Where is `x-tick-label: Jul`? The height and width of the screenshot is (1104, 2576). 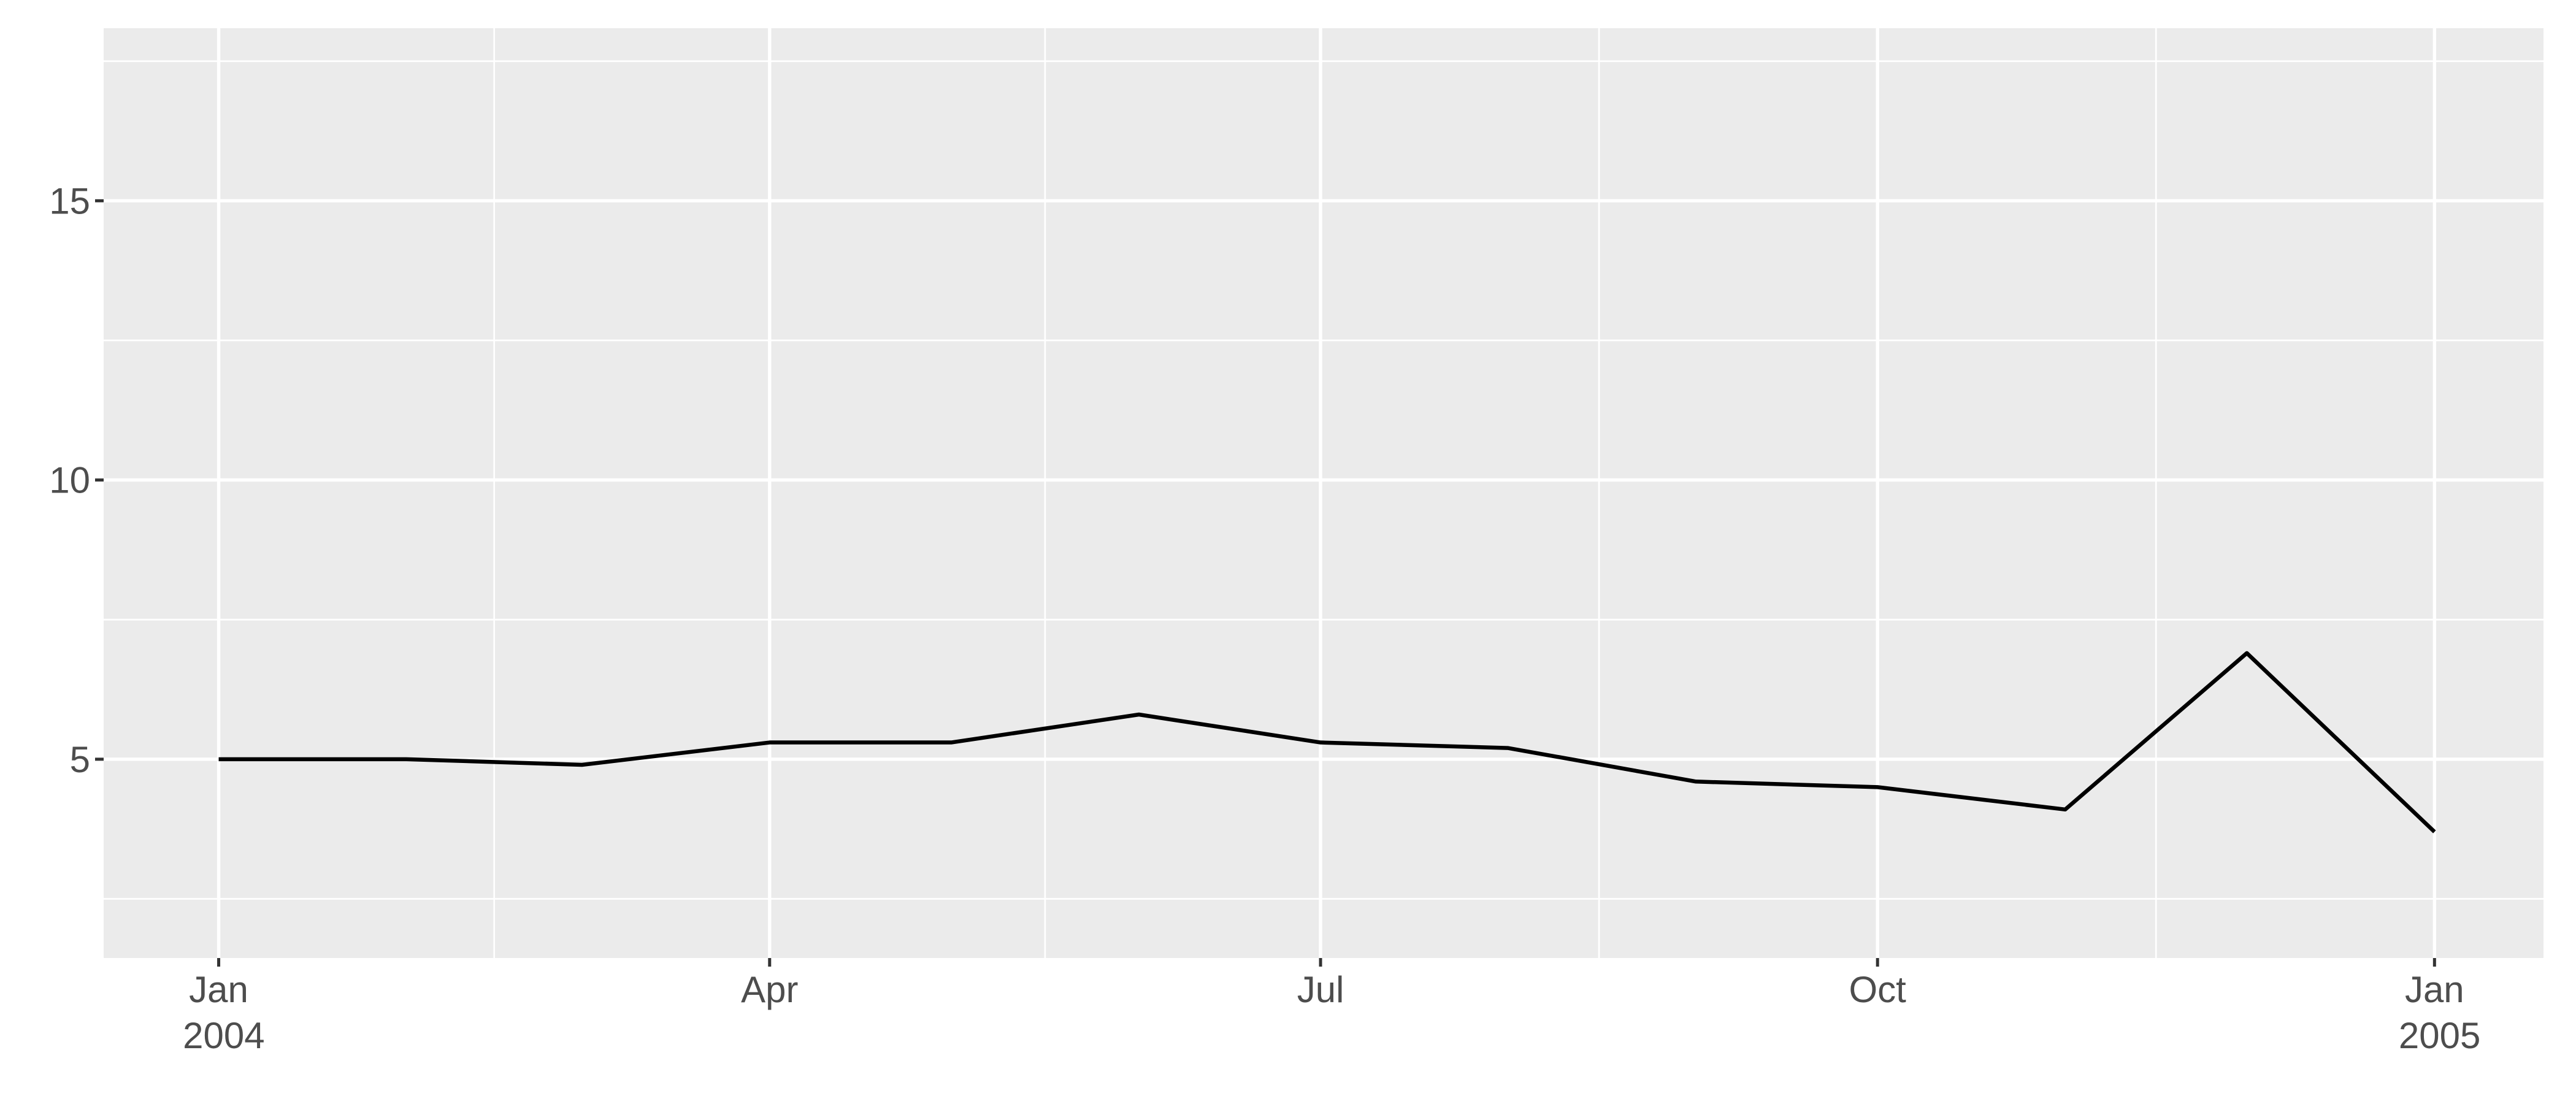
x-tick-label: Jul is located at coordinates (1320, 989).